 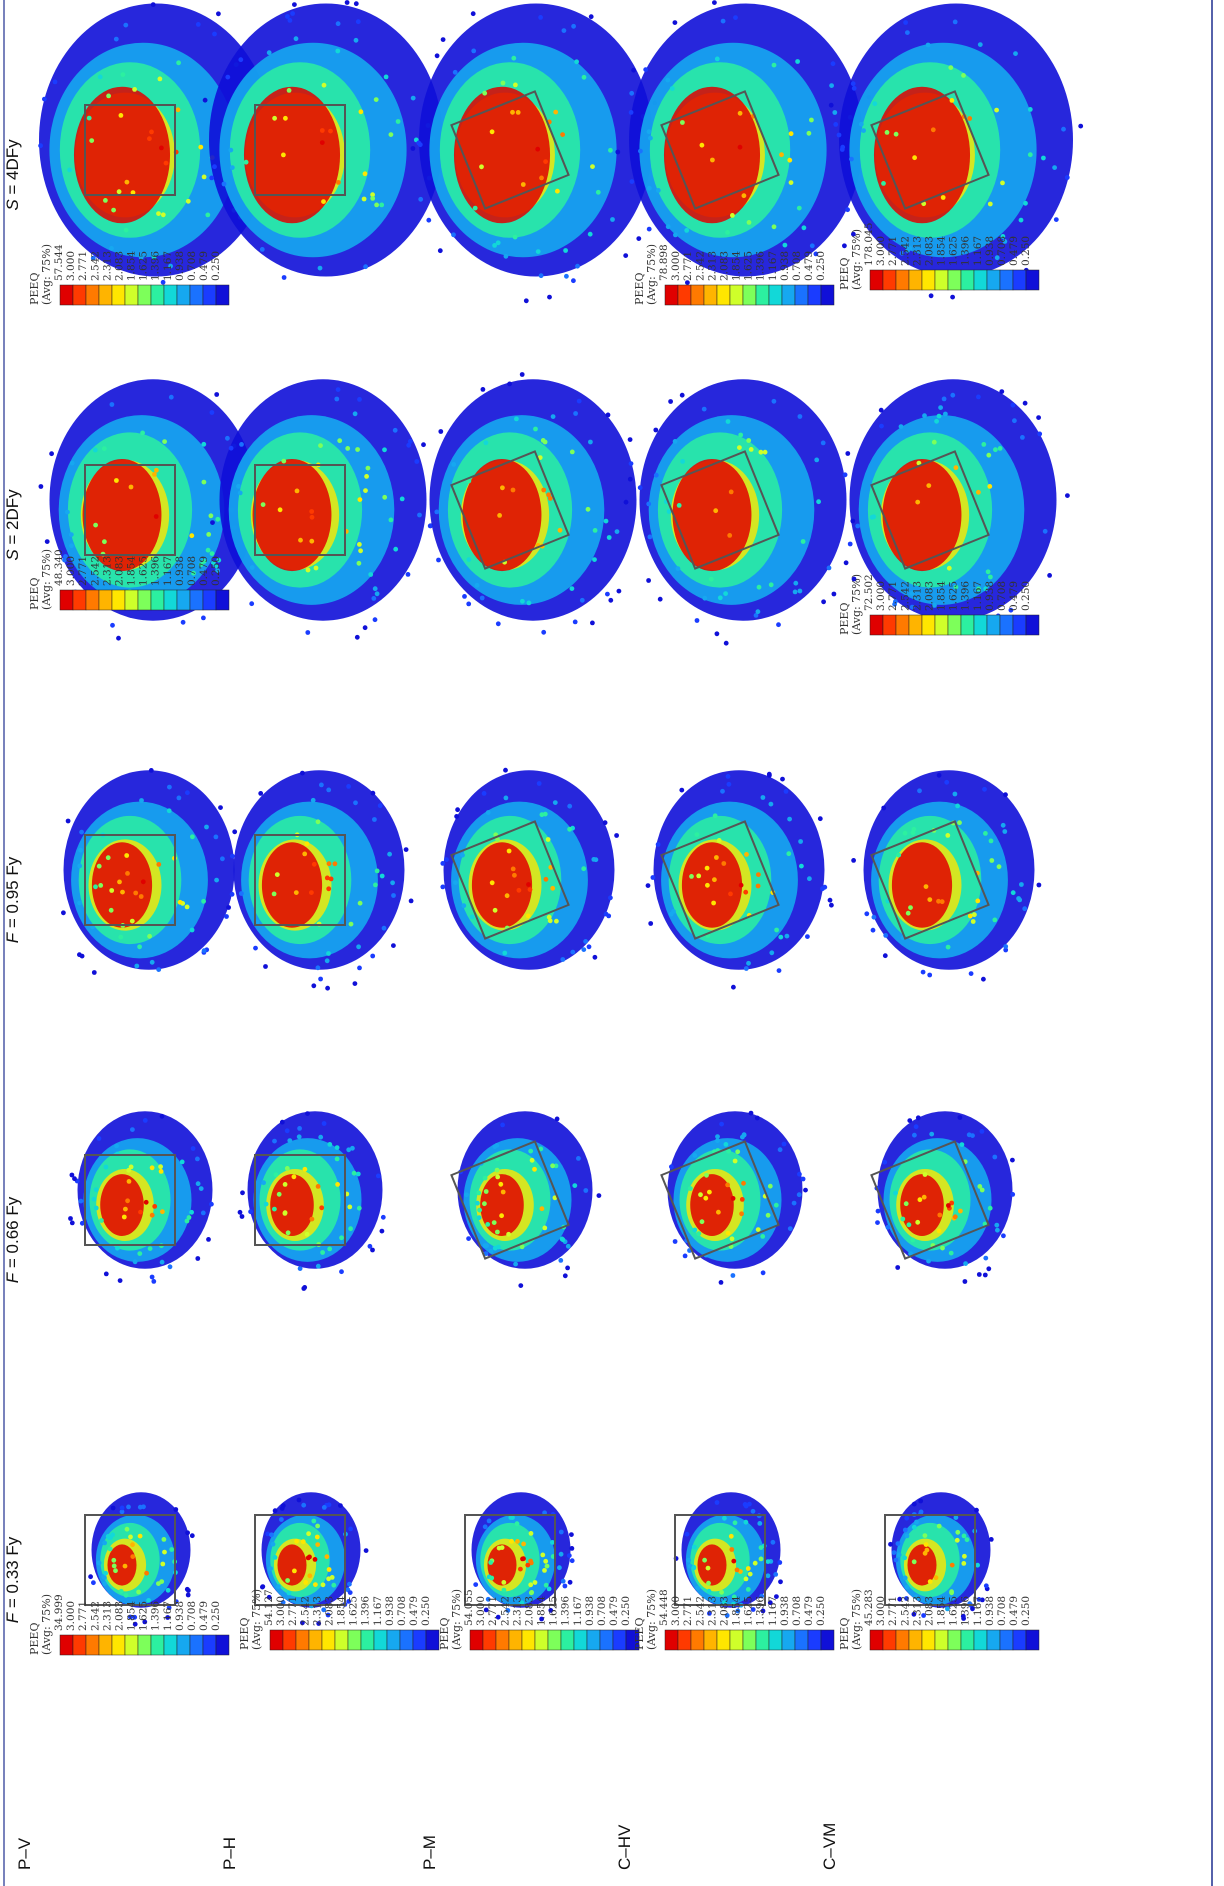 I want to click on panel-r4-c4, so click(x=739, y=512).